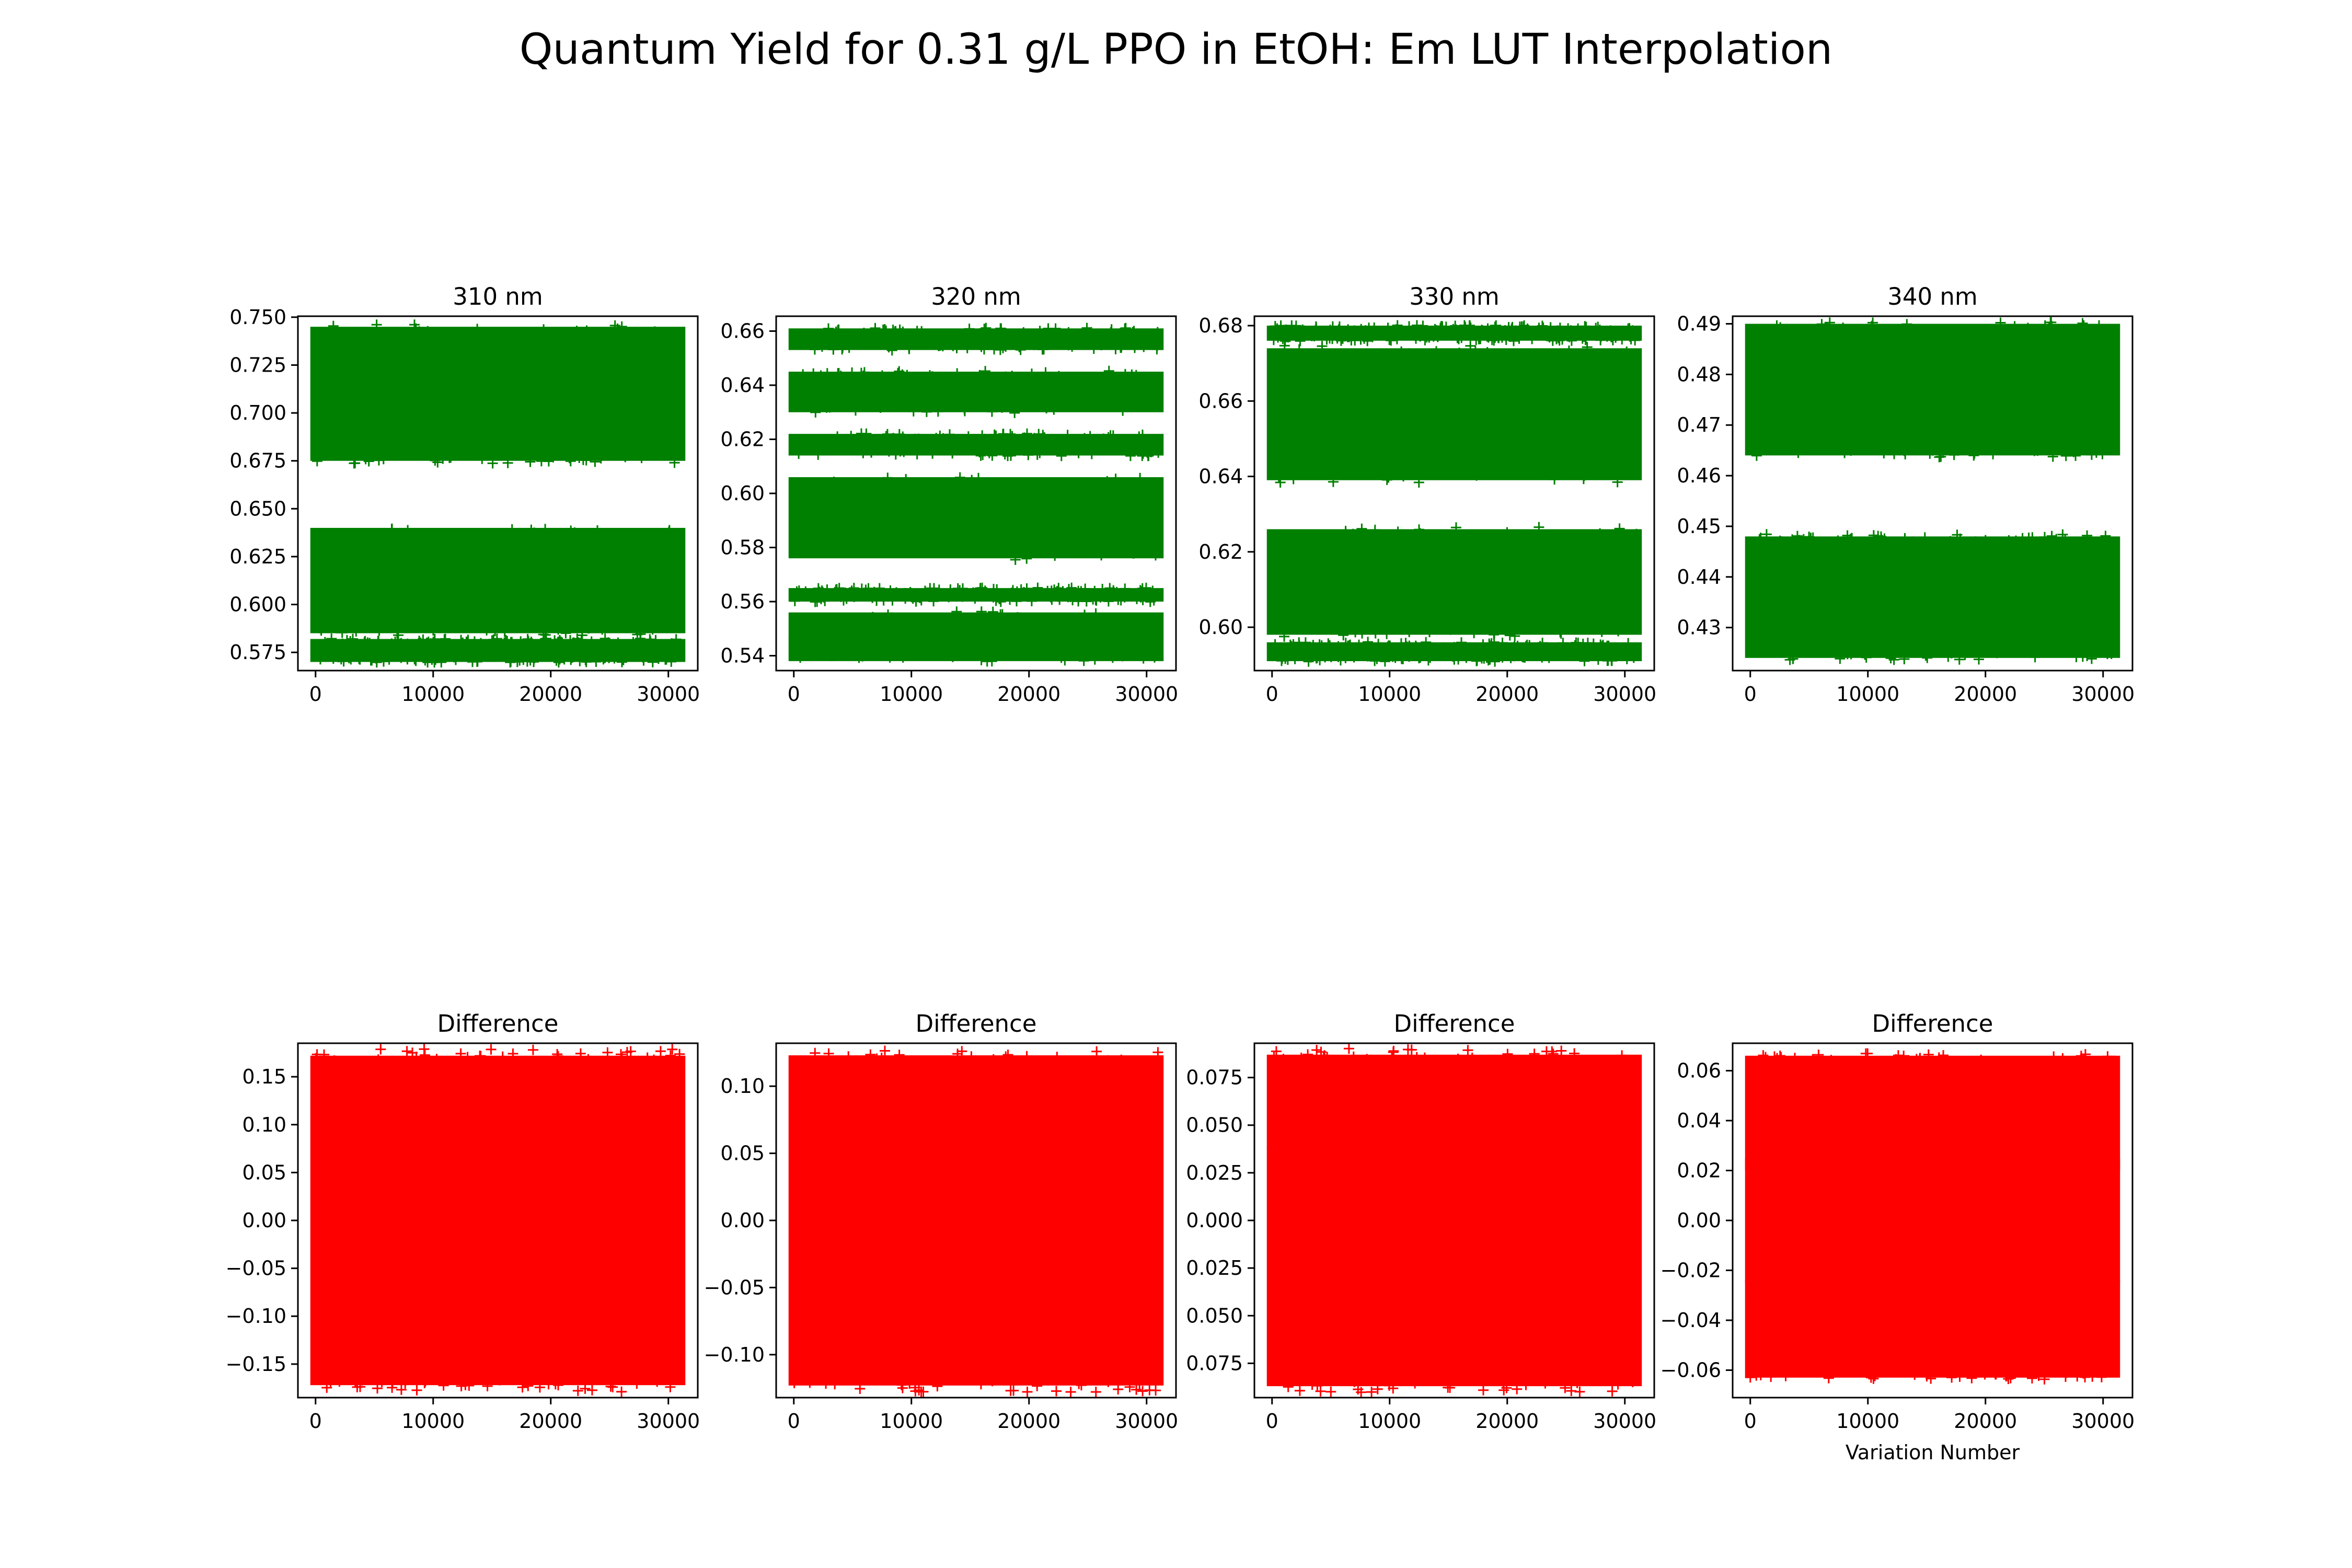 The height and width of the screenshot is (1568, 2352). What do you see at coordinates (734, 1287) in the screenshot?
I see `y-tick-label: −0.05` at bounding box center [734, 1287].